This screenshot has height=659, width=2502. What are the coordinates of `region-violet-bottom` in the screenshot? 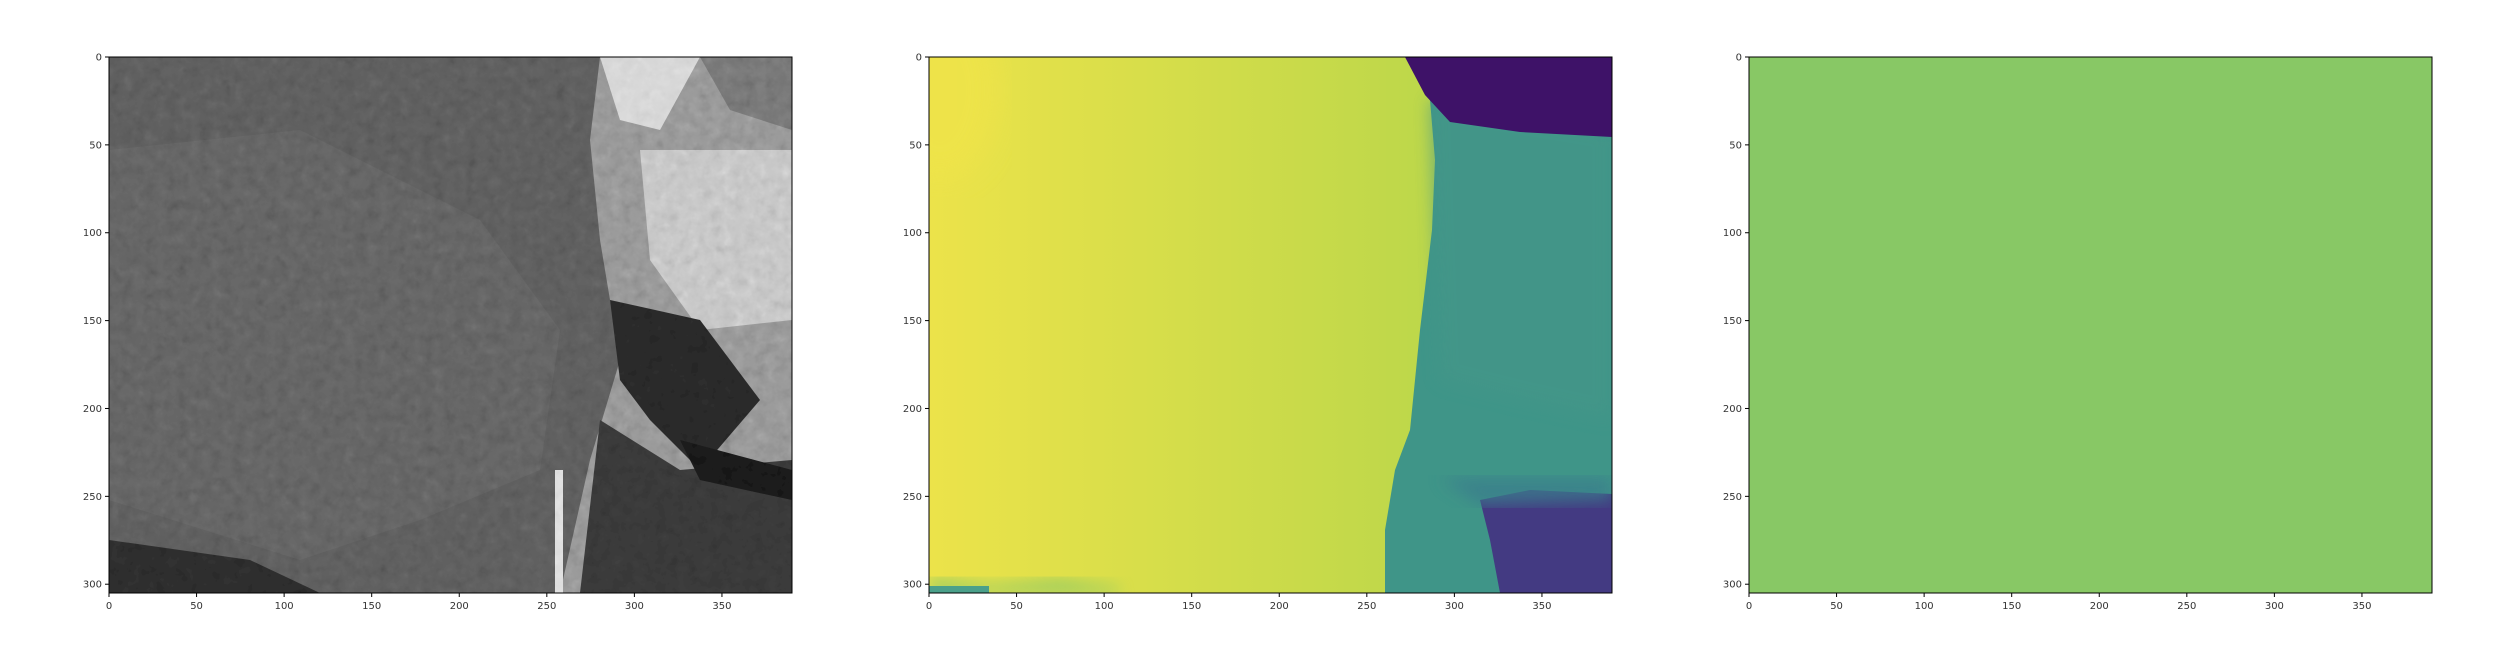 It's located at (1546, 541).